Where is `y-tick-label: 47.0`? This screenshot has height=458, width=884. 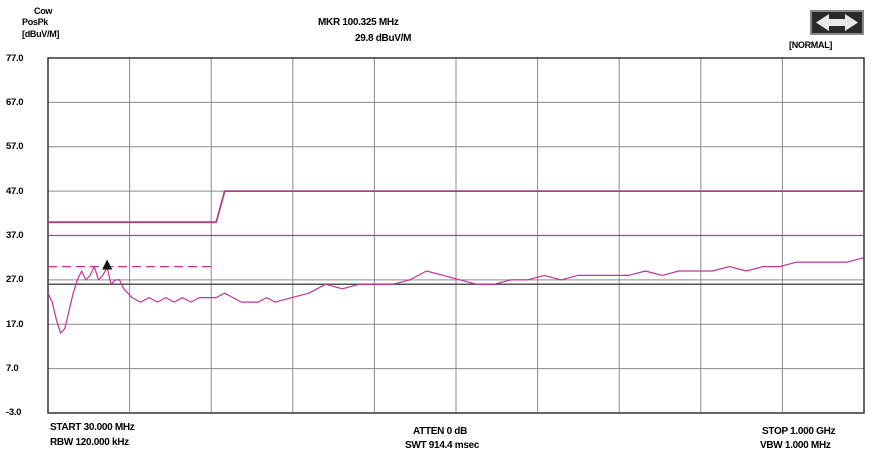
y-tick-label: 47.0 is located at coordinates (15, 191).